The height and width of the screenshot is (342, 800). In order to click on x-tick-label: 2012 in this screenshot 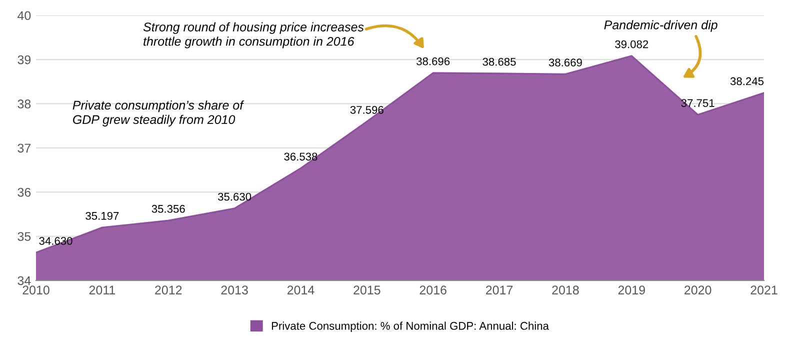, I will do `click(168, 290)`.